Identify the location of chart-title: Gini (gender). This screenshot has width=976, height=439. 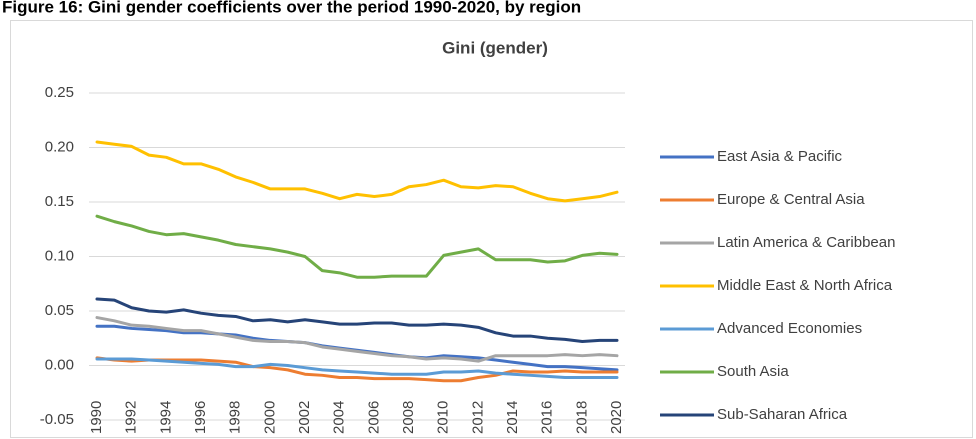
(495, 47).